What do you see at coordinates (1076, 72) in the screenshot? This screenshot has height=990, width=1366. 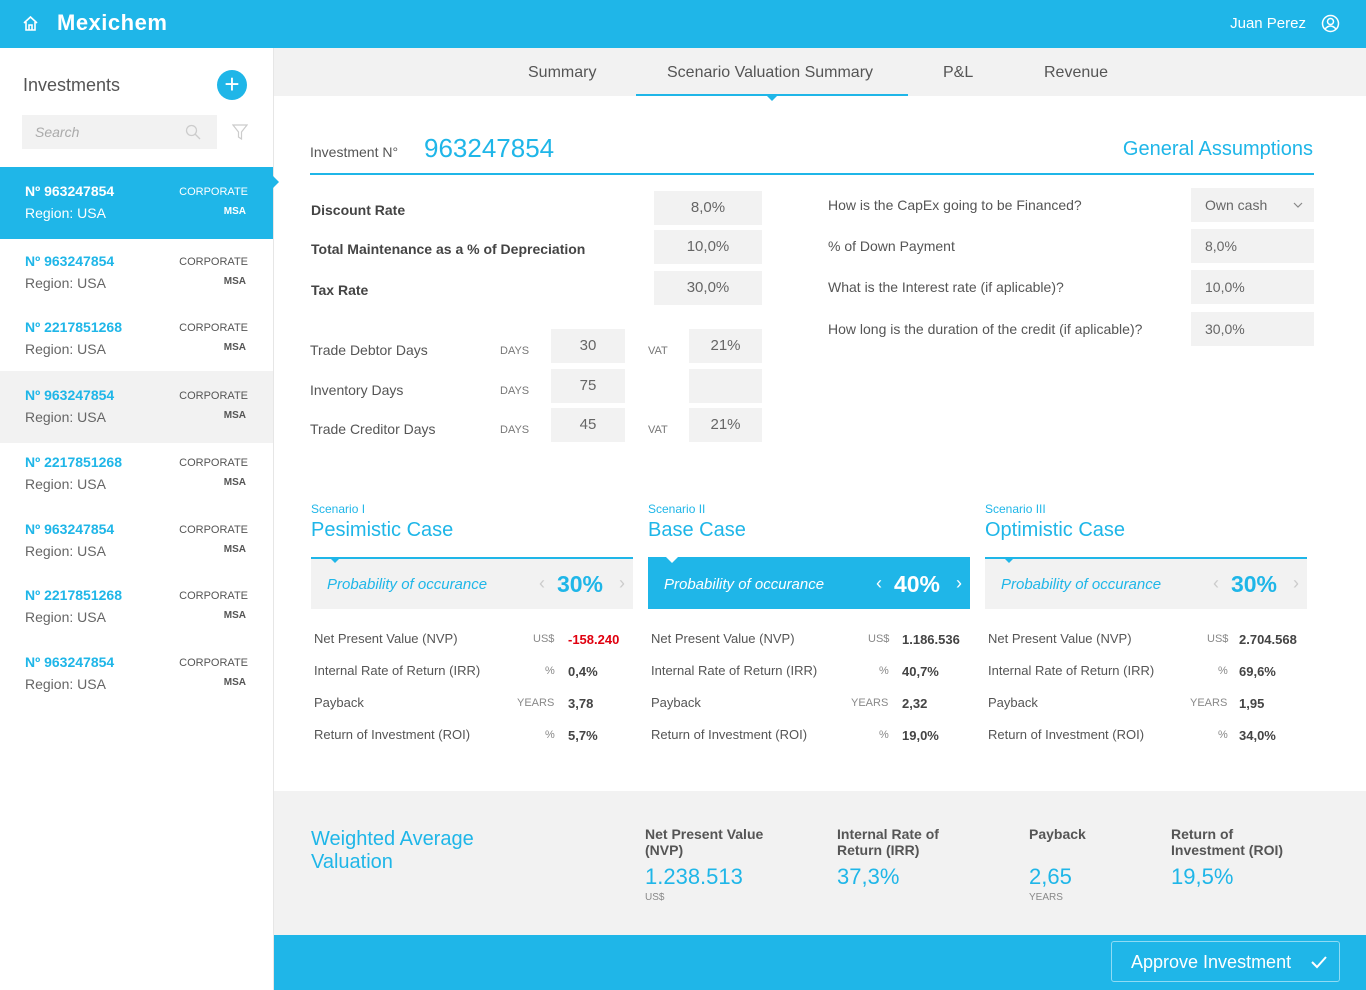 I see `tab-revenue: Revenue` at bounding box center [1076, 72].